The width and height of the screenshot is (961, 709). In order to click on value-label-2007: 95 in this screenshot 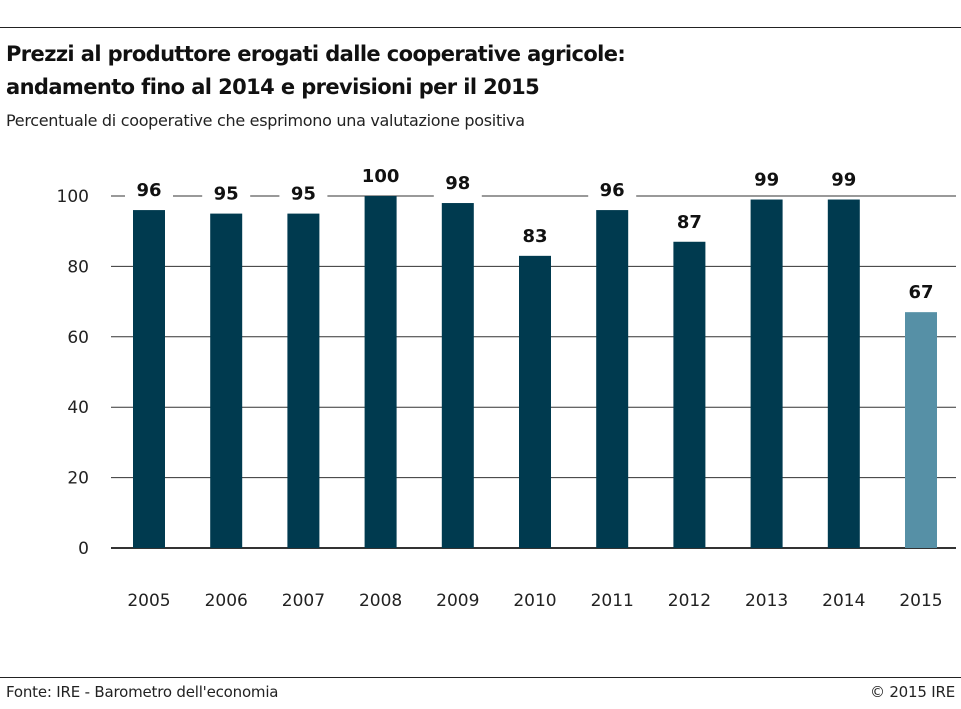, I will do `click(303, 194)`.